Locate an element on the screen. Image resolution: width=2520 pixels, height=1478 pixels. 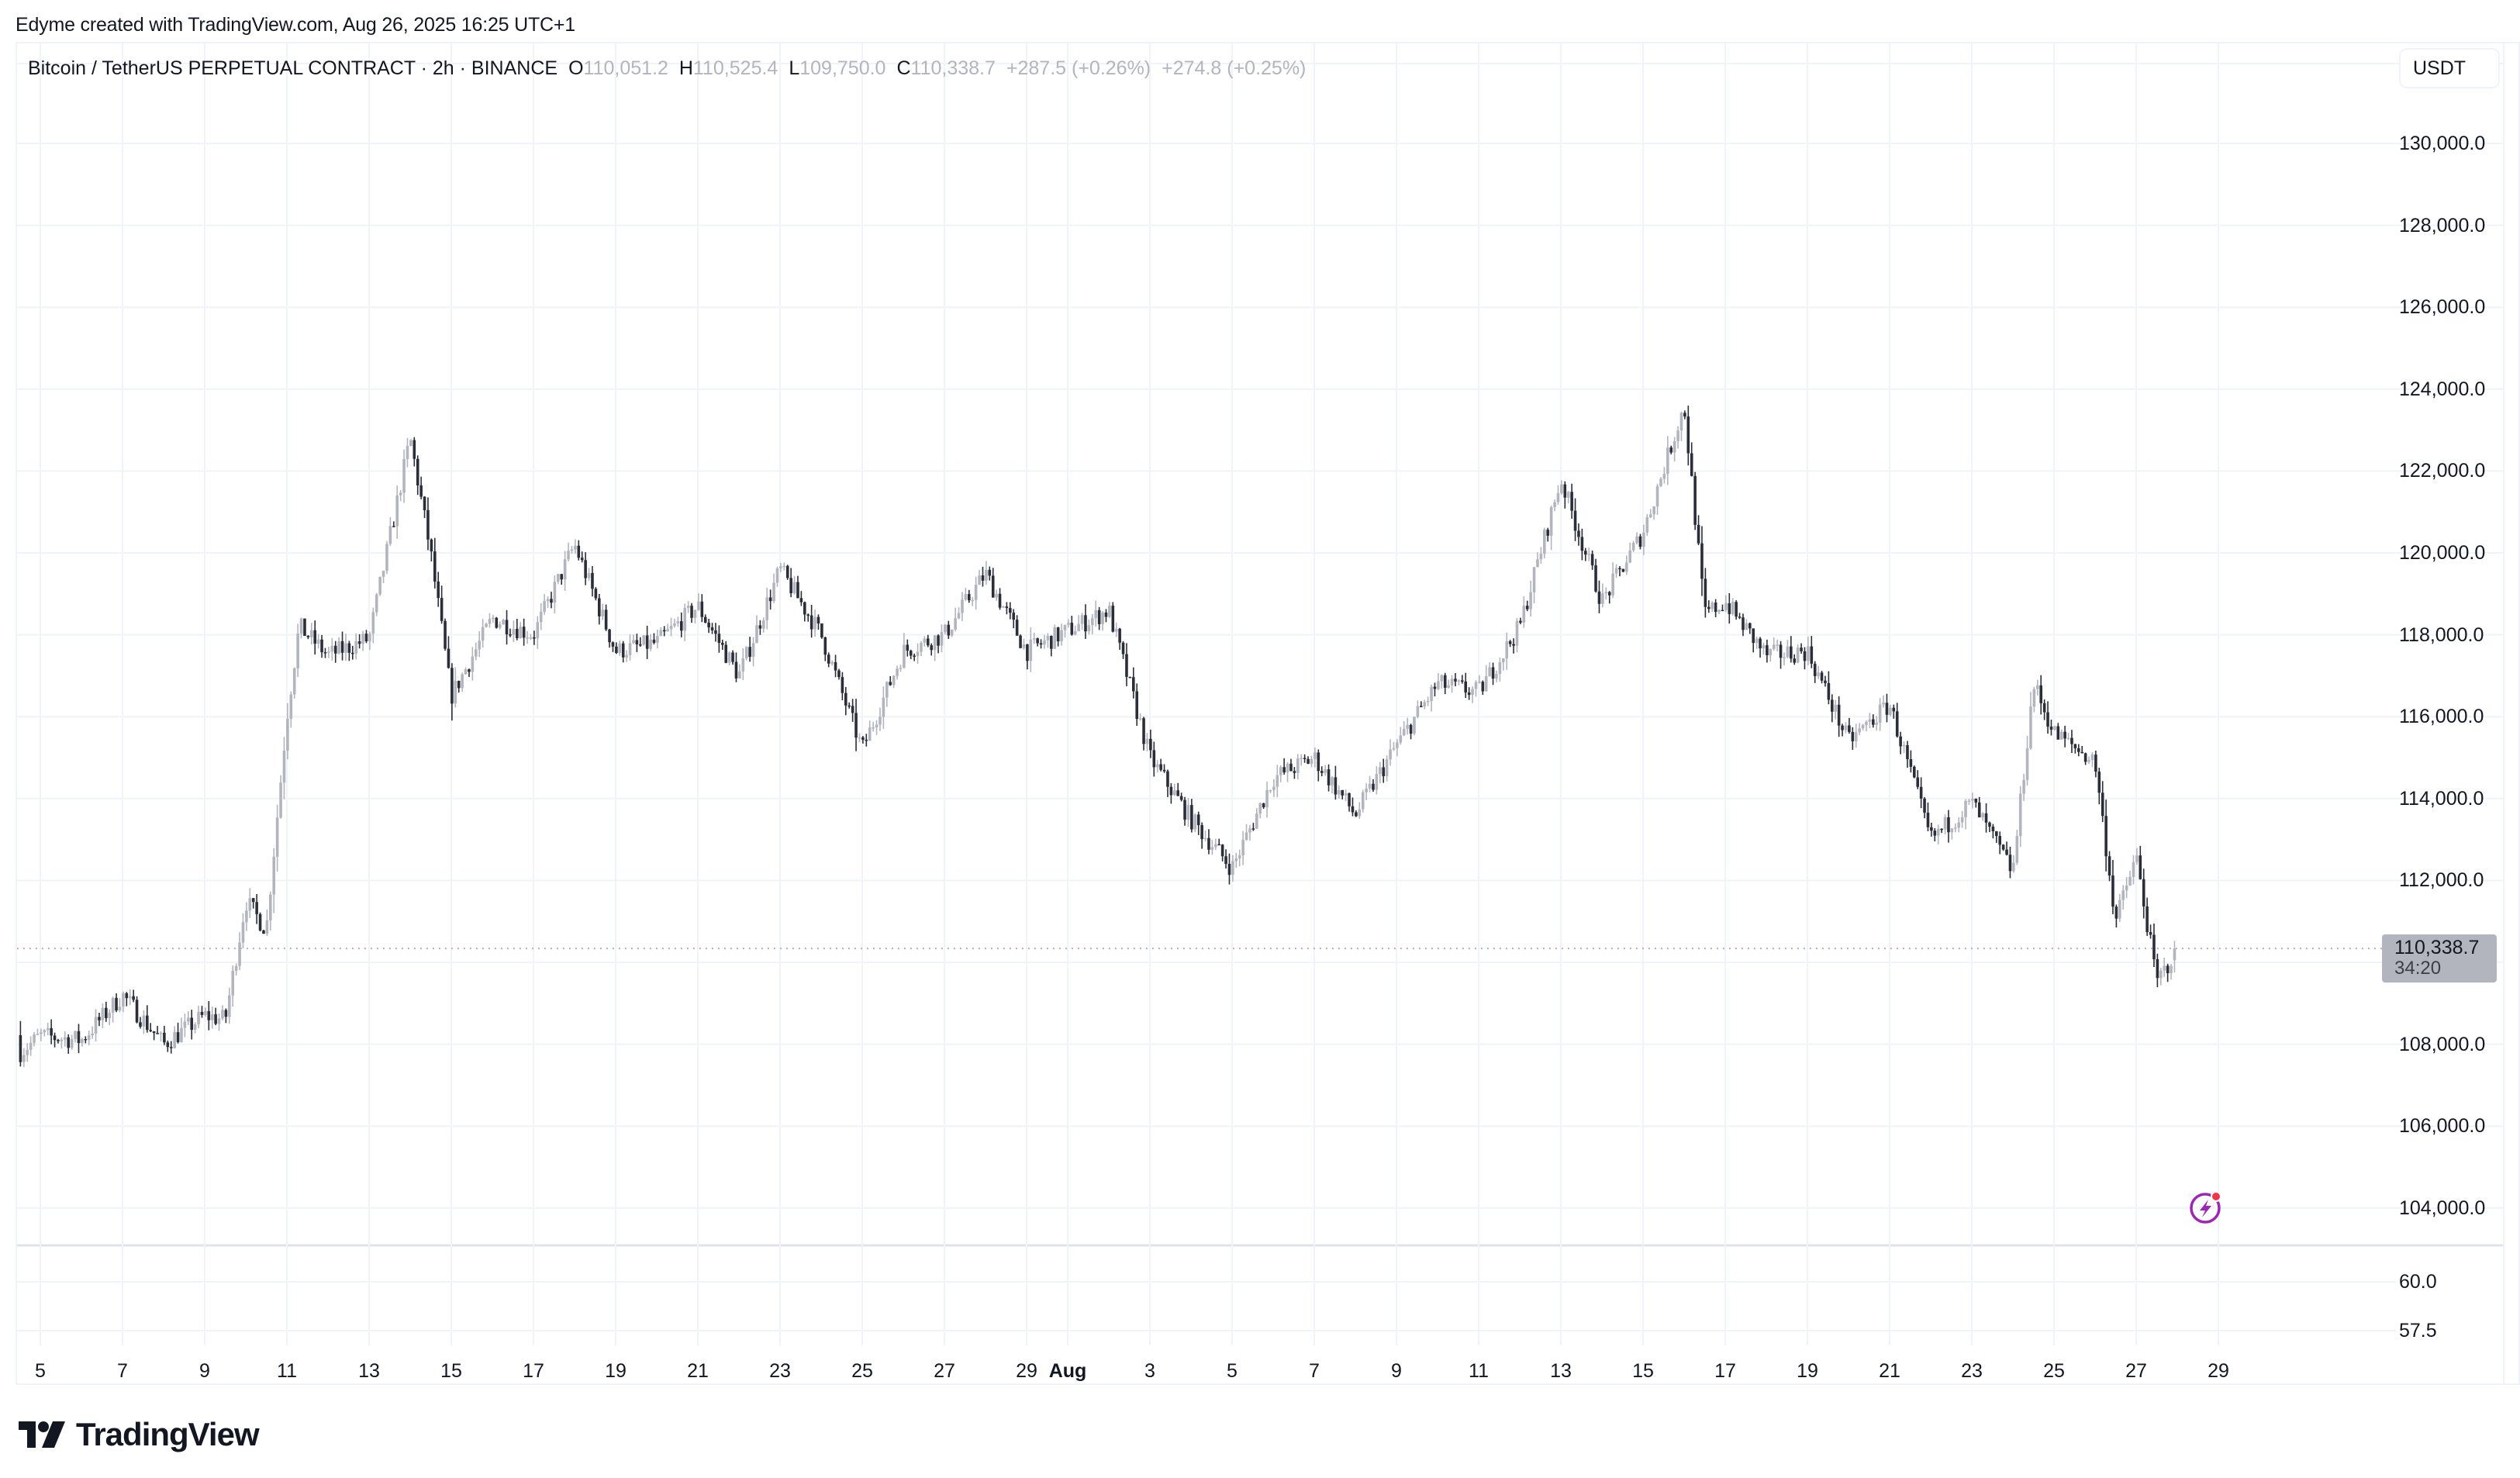
price-tick-label: 126,000.0 is located at coordinates (2442, 308).